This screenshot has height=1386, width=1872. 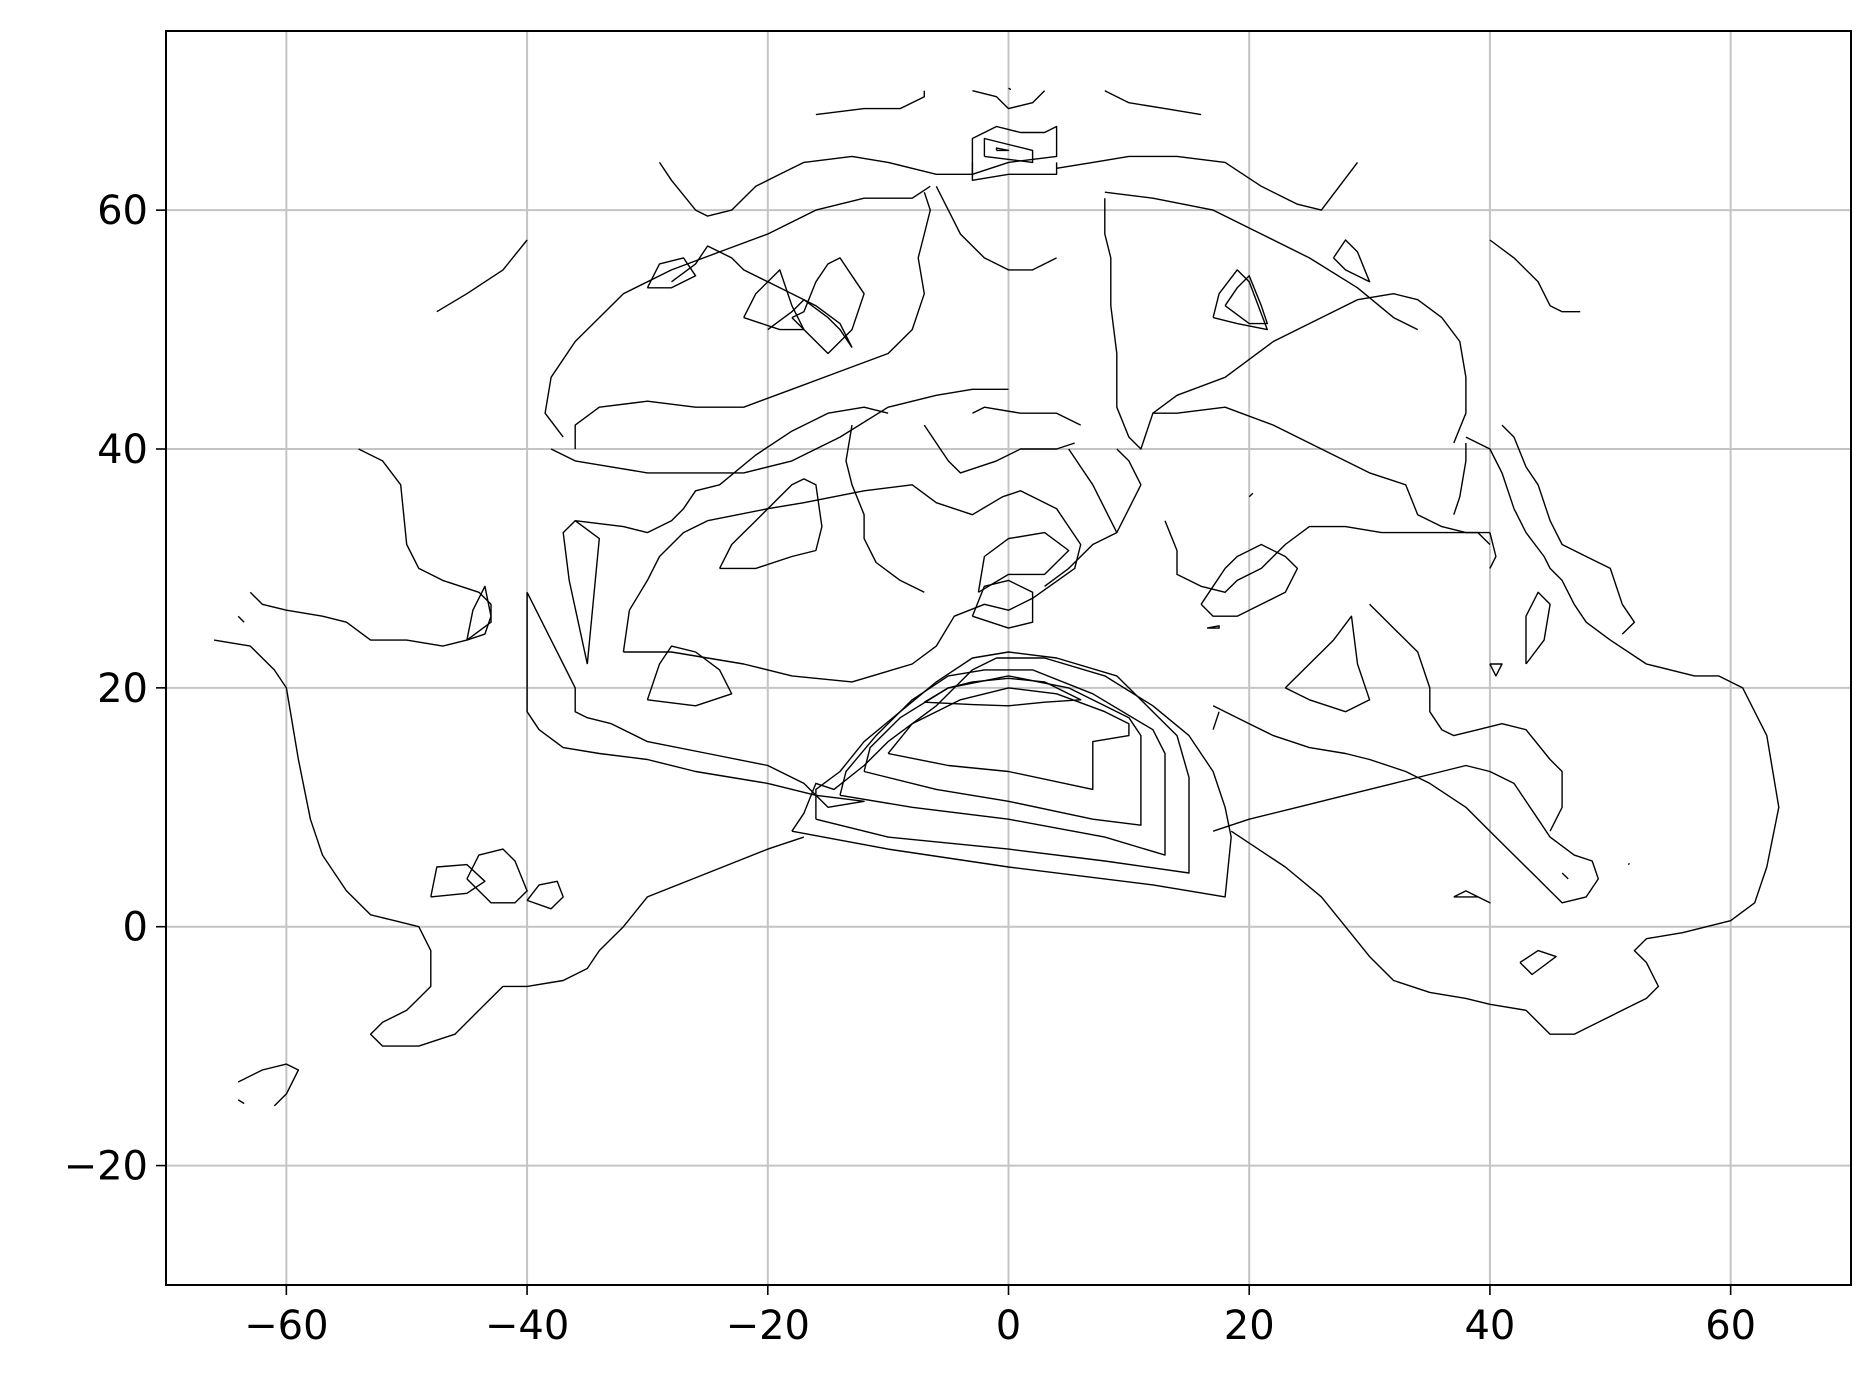 What do you see at coordinates (135, 928) in the screenshot?
I see `y-tick-label: 0` at bounding box center [135, 928].